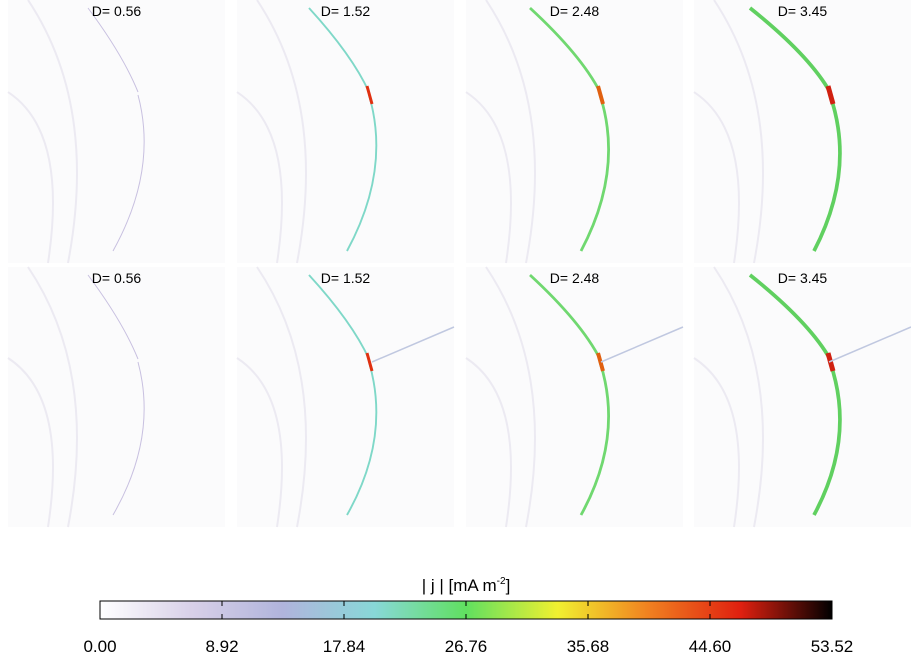  Describe the element at coordinates (466, 646) in the screenshot. I see `tick-label: 26.76` at that location.